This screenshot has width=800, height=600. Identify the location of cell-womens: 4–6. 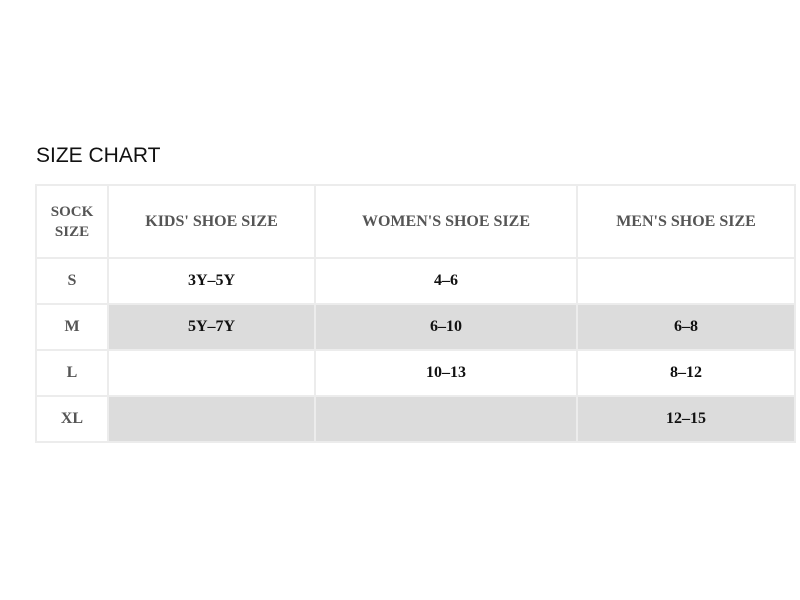
(446, 281).